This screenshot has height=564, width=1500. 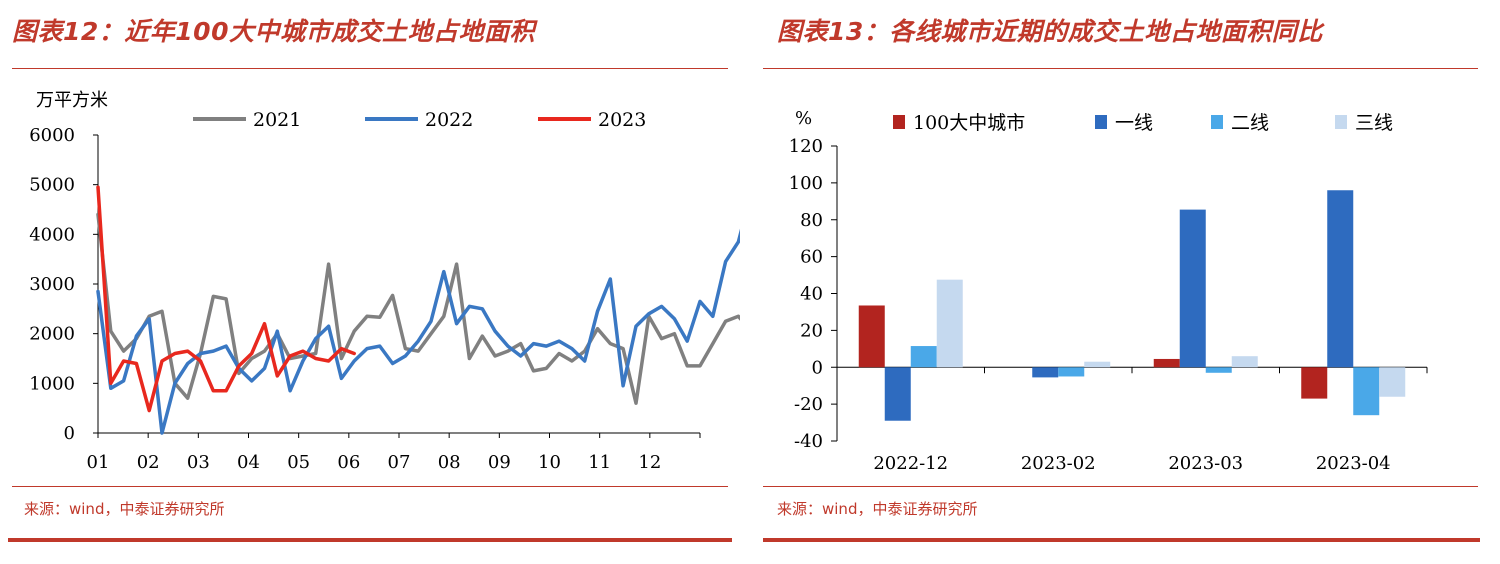 I want to click on x-tick-label: 2022-12, so click(x=910, y=463).